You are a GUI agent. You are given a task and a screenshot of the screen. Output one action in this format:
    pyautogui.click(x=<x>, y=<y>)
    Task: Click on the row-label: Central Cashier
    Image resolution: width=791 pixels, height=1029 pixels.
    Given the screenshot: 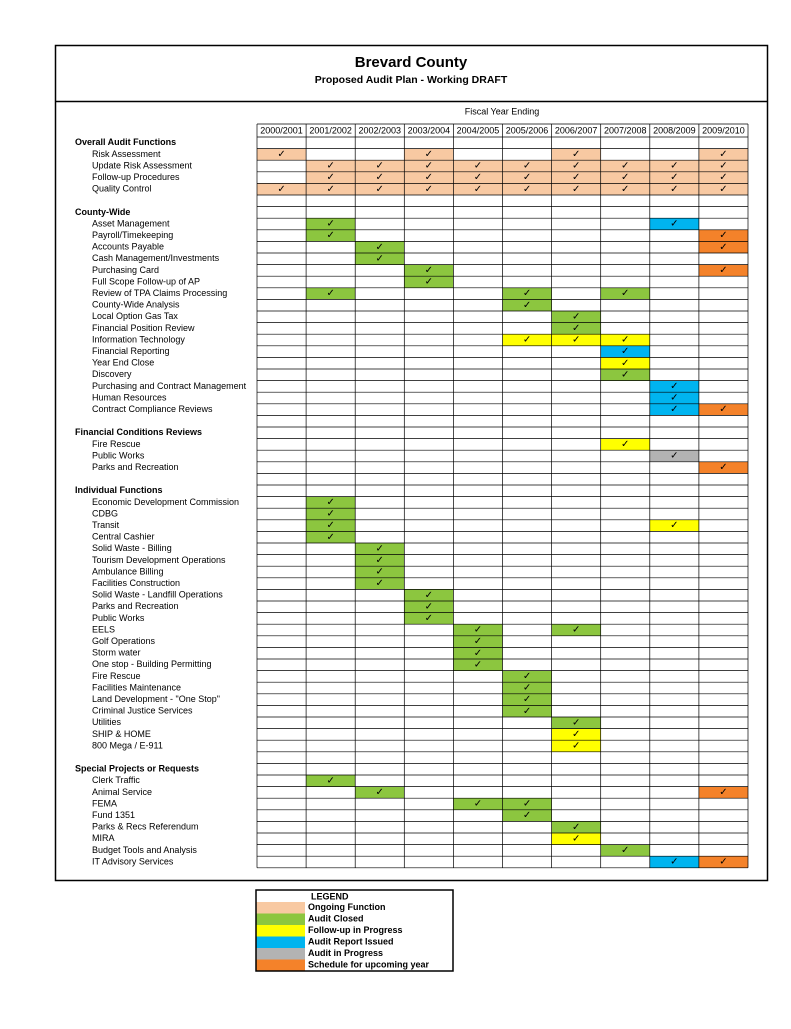 What is the action you would take?
    pyautogui.click(x=123, y=537)
    